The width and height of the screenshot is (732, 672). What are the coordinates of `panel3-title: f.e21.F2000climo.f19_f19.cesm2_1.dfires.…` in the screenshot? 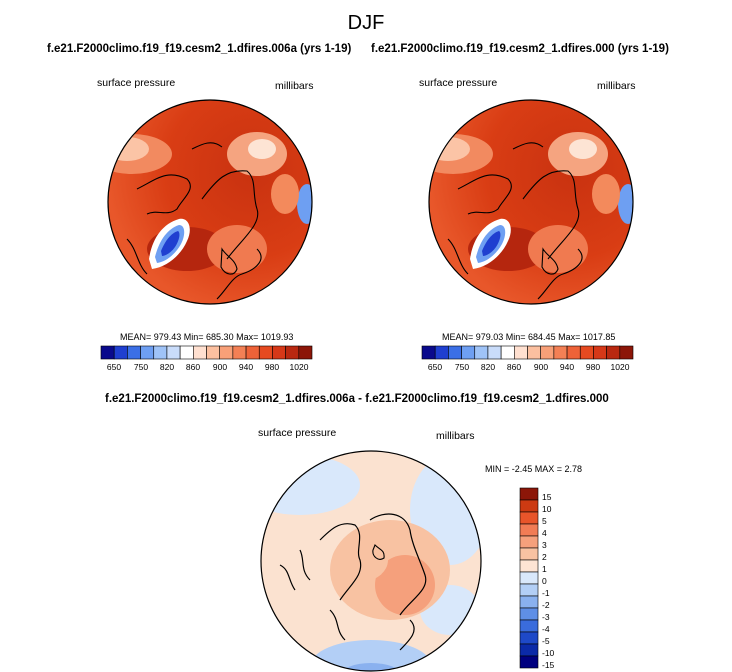 It's located at (357, 399).